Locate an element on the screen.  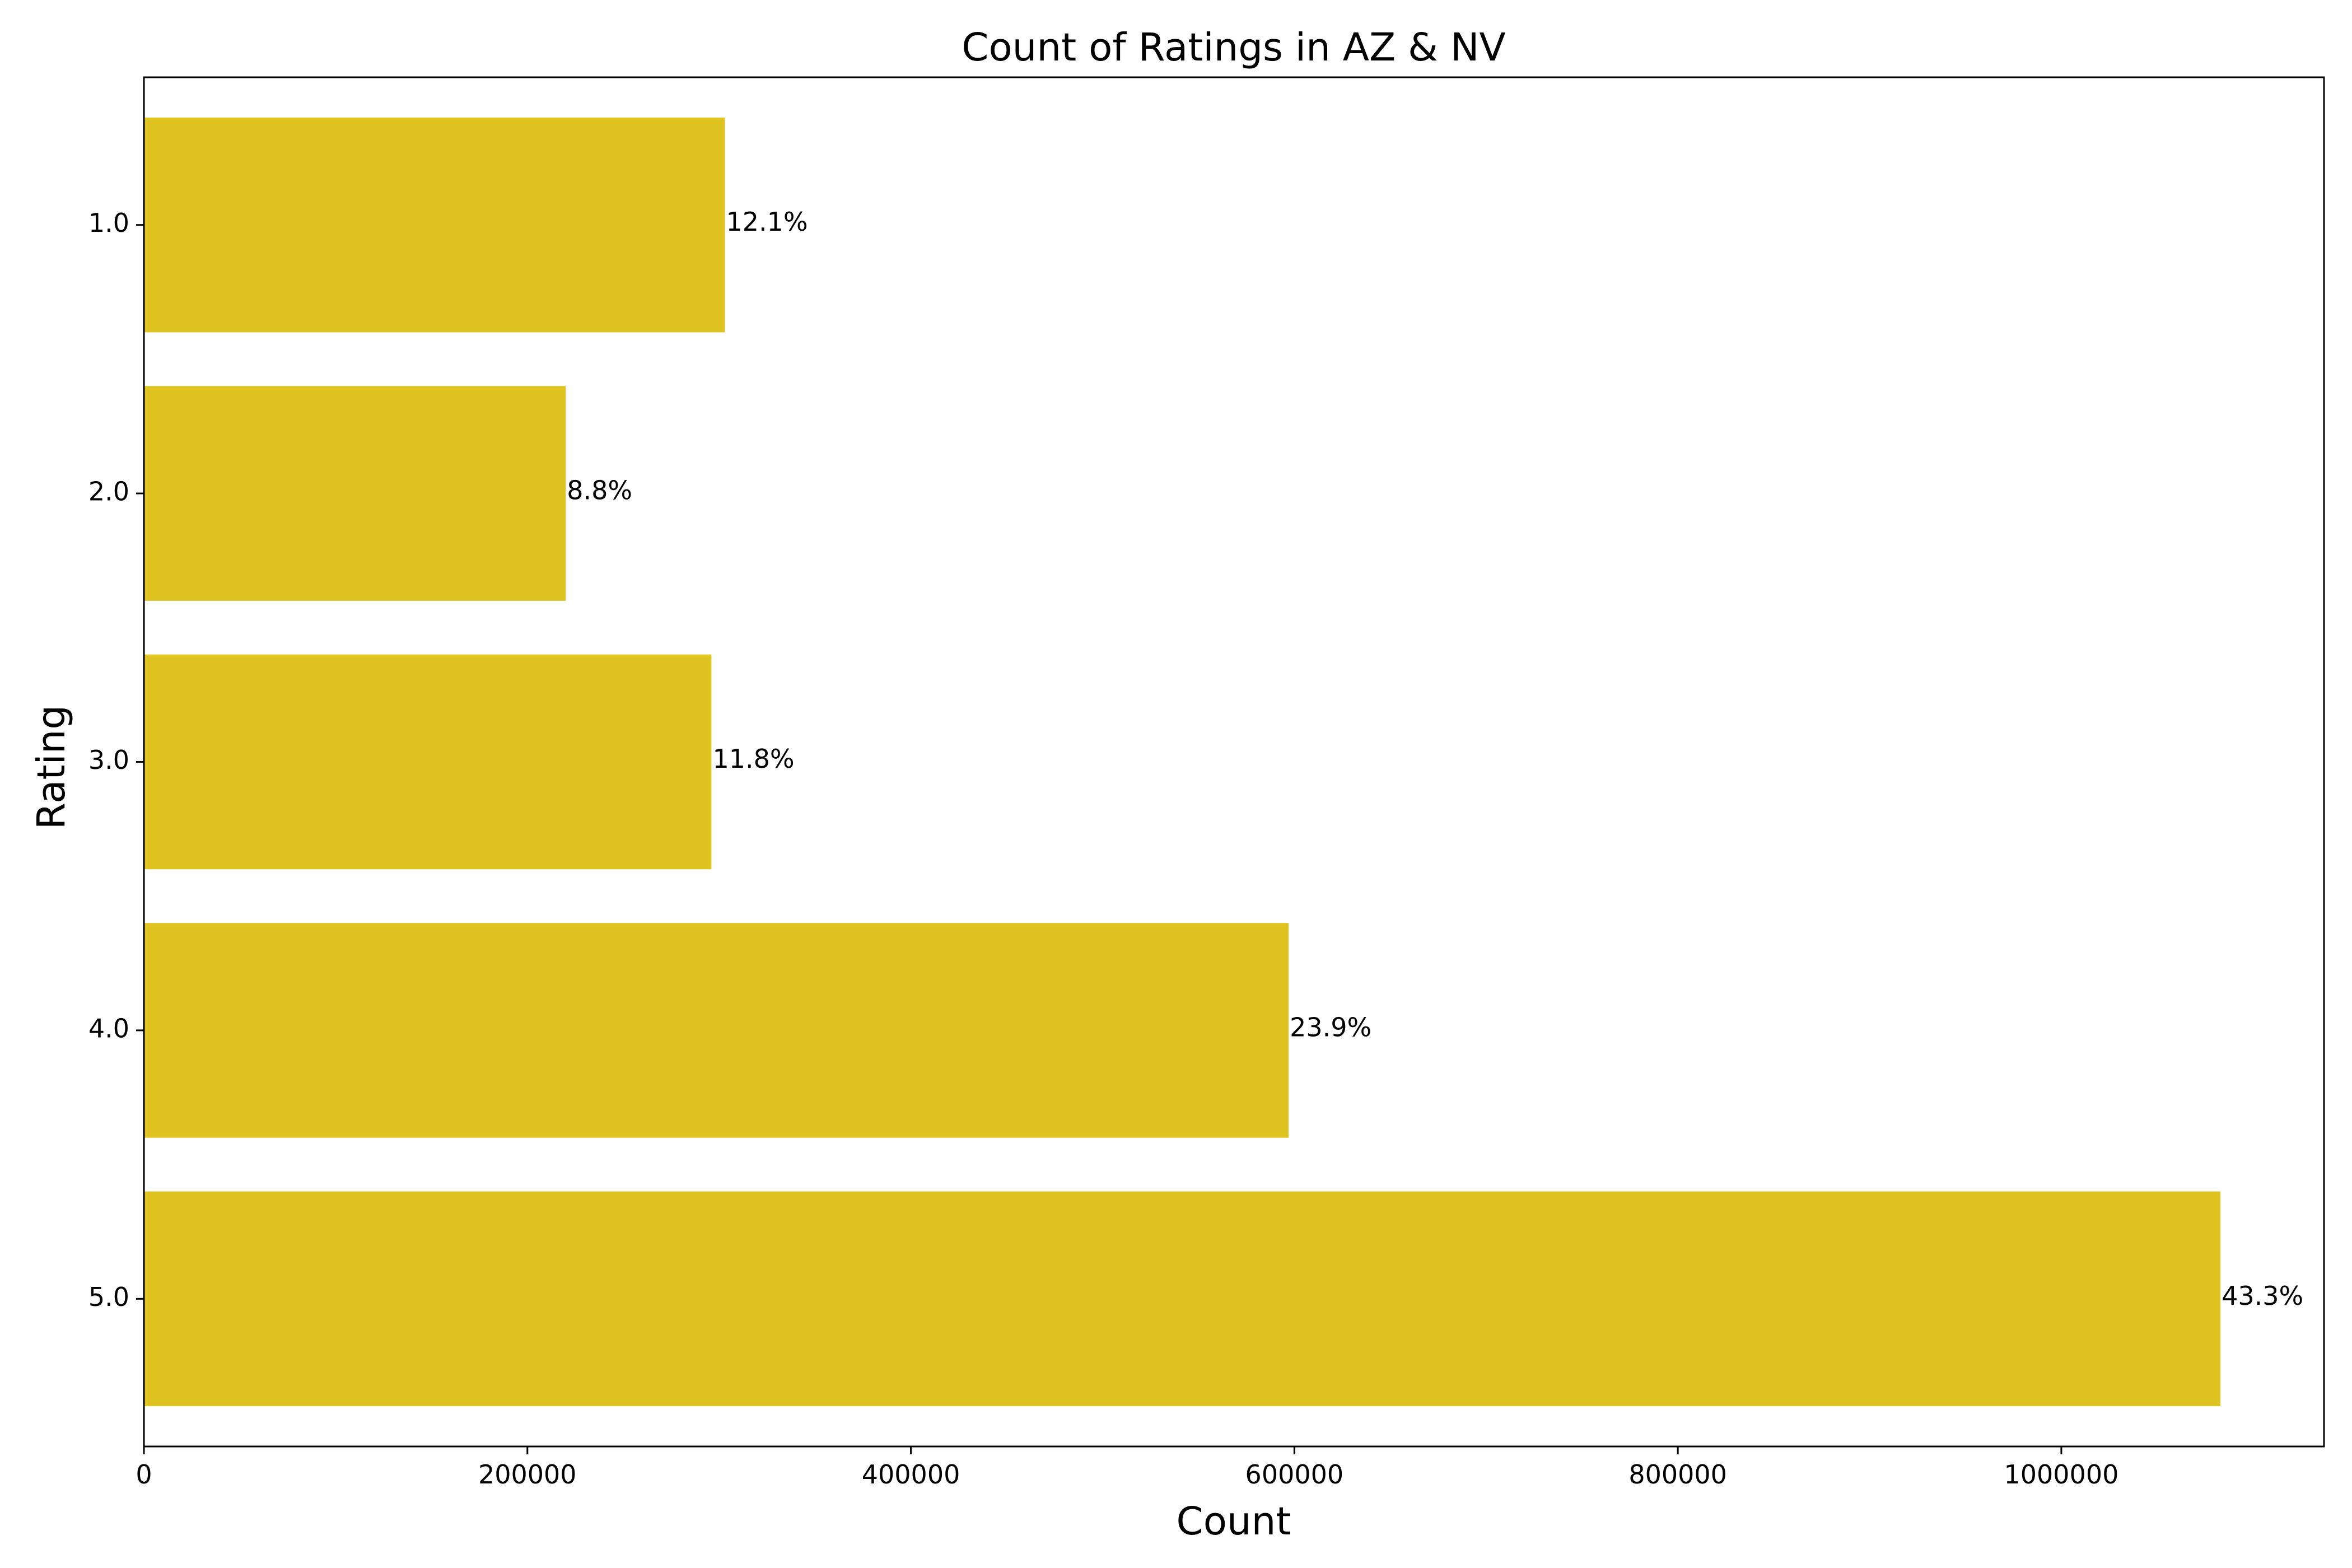
chart-title: Count of Ratings in AZ & NV is located at coordinates (1234, 47).